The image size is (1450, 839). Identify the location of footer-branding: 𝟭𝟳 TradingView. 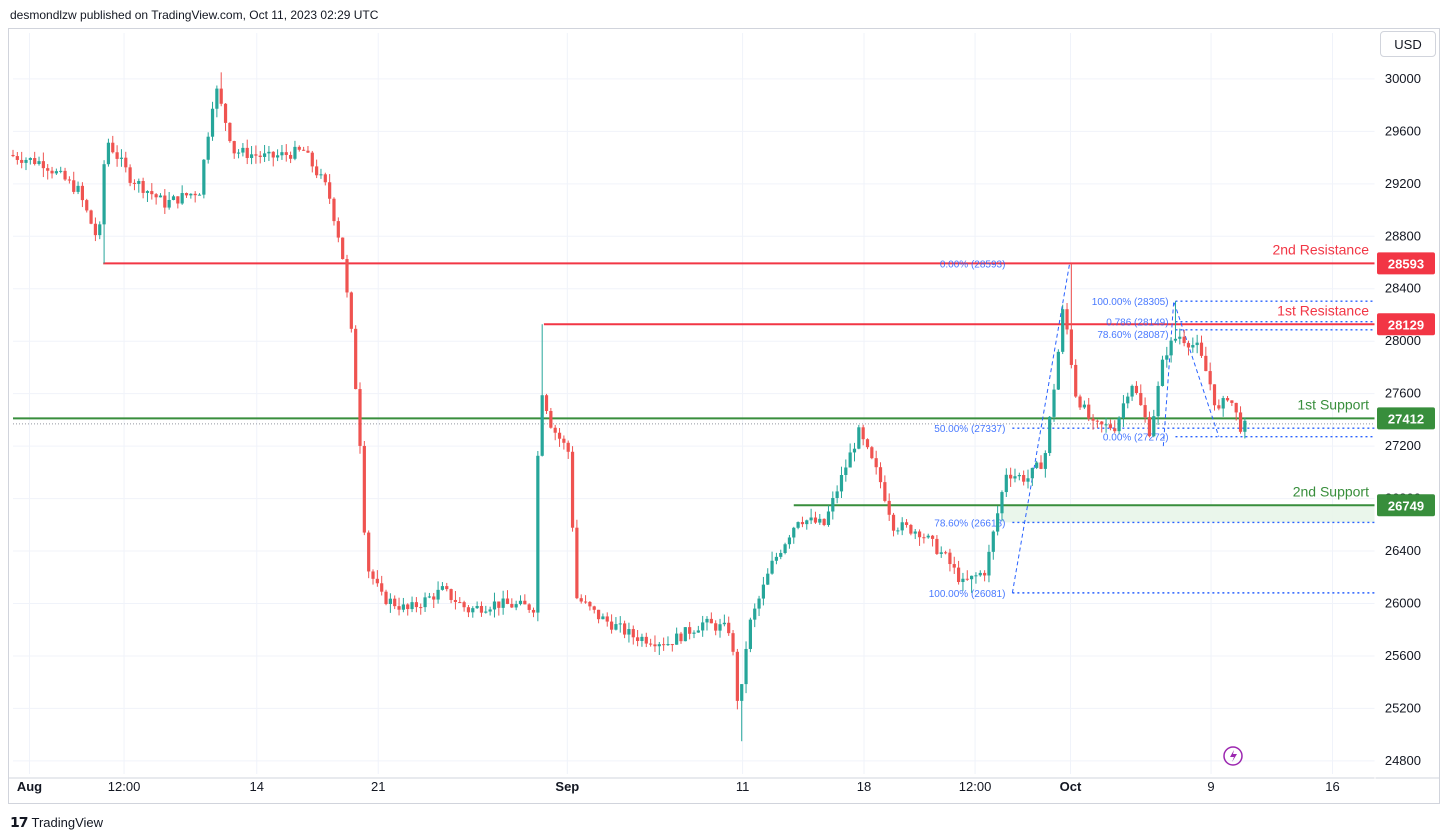
(56, 822).